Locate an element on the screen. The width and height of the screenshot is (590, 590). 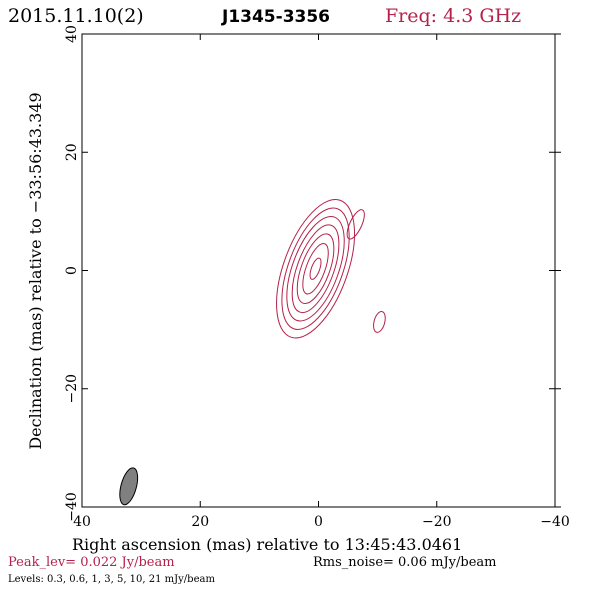
beam-ellipse is located at coordinates (129, 486).